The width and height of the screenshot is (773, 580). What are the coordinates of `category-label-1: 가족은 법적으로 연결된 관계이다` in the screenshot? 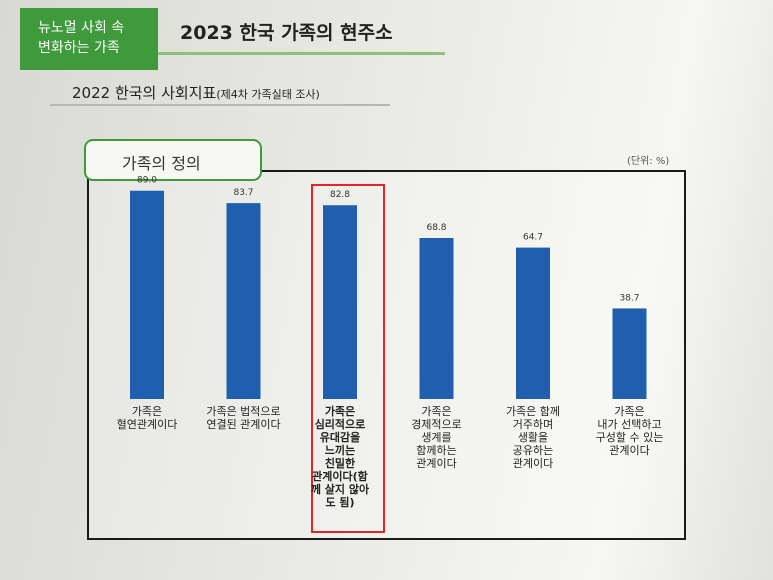 It's located at (243, 418).